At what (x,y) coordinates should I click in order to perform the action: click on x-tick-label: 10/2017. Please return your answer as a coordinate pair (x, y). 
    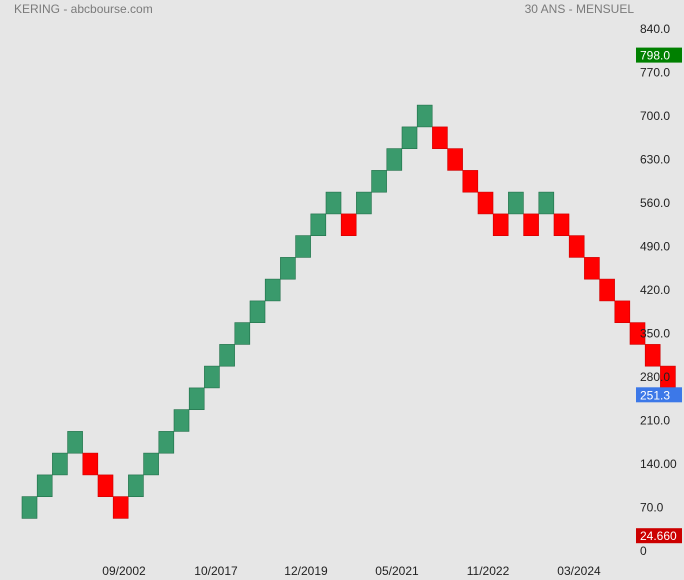
    Looking at the image, I should click on (216, 571).